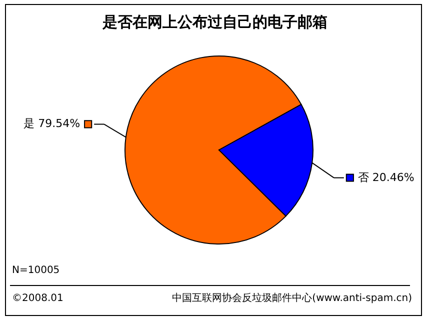  I want to click on slice-label: 是 79.54%, so click(52, 123).